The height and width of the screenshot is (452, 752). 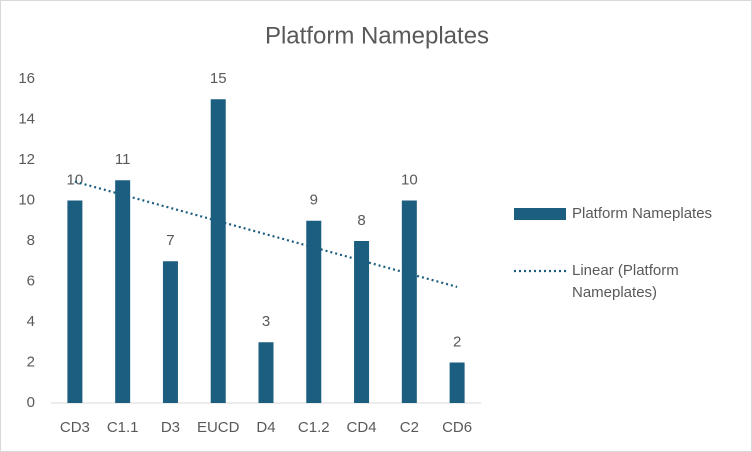 What do you see at coordinates (266, 234) in the screenshot?
I see `trendline` at bounding box center [266, 234].